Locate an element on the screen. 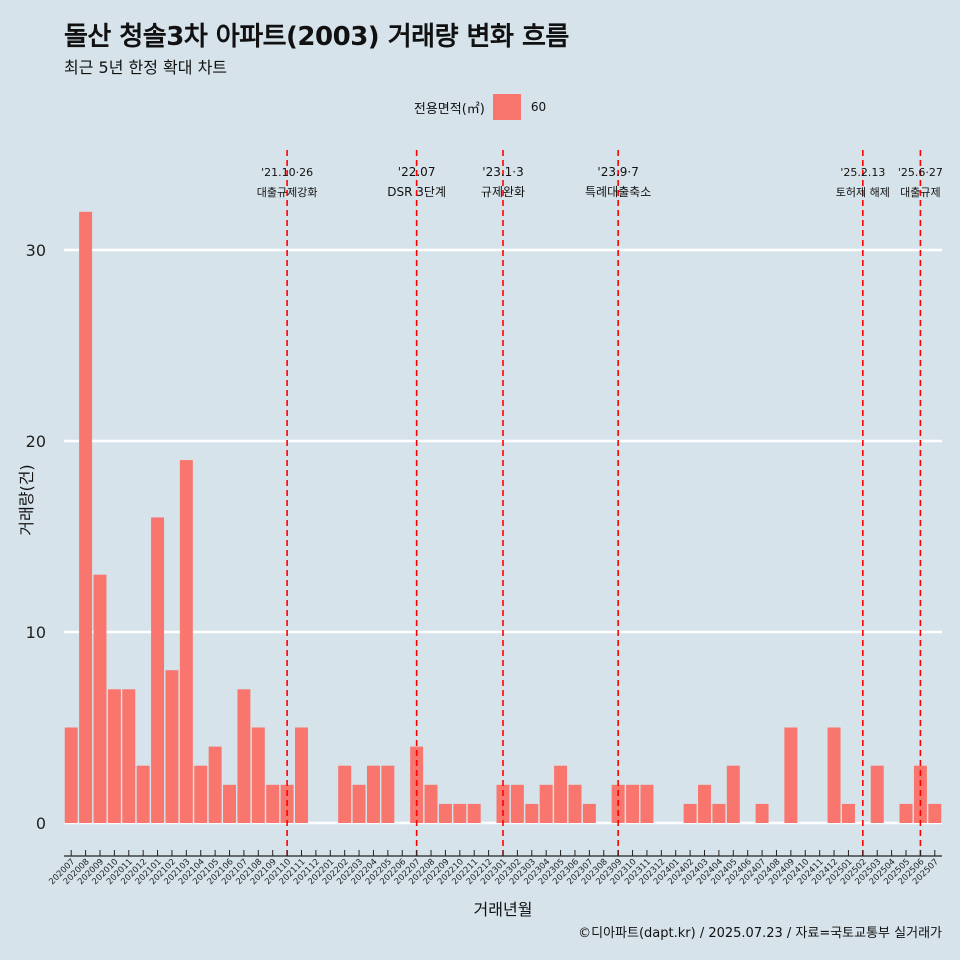  event-date-label: '23.1·3 is located at coordinates (502, 172).